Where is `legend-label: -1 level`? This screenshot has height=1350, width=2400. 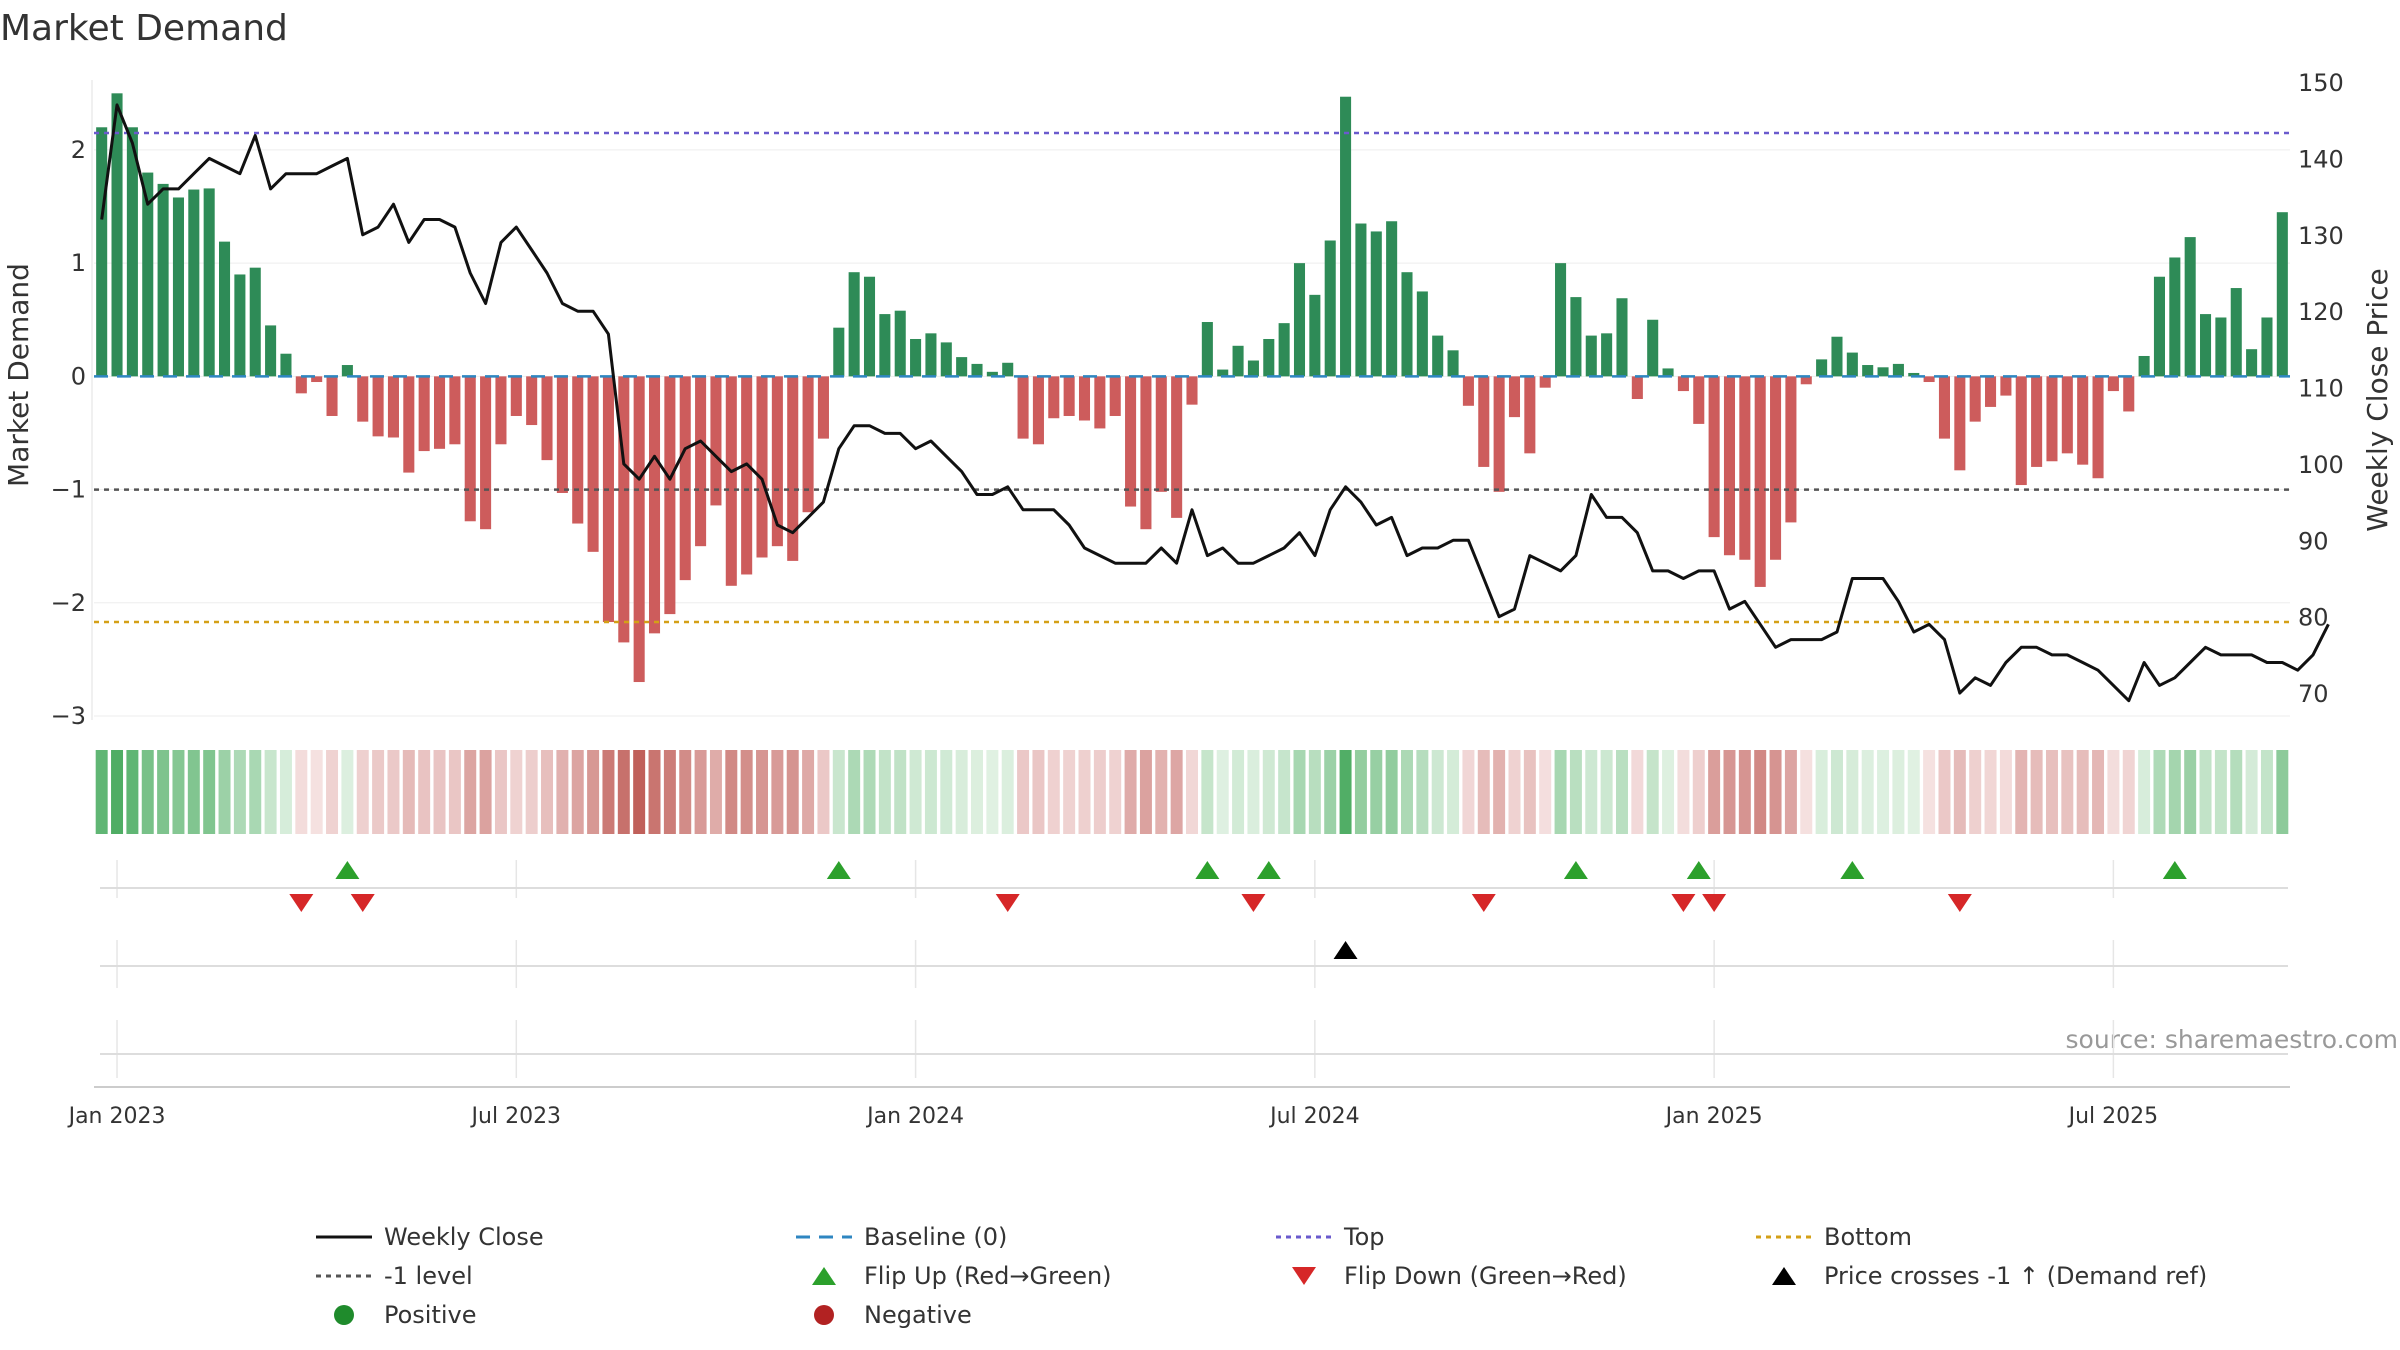
legend-label: -1 level is located at coordinates (428, 1276).